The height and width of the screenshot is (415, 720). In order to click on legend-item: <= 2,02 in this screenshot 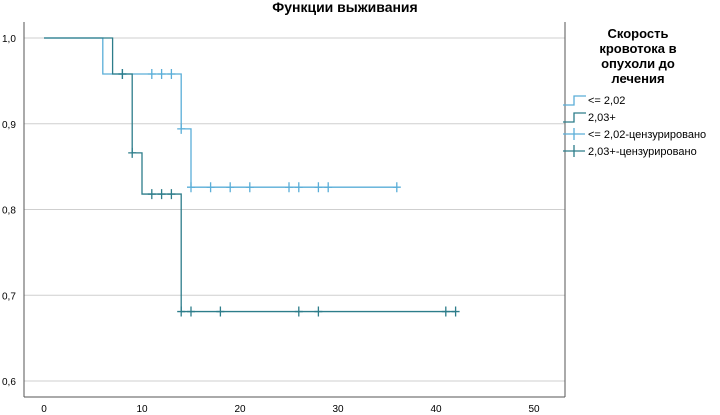, I will do `click(594, 101)`.